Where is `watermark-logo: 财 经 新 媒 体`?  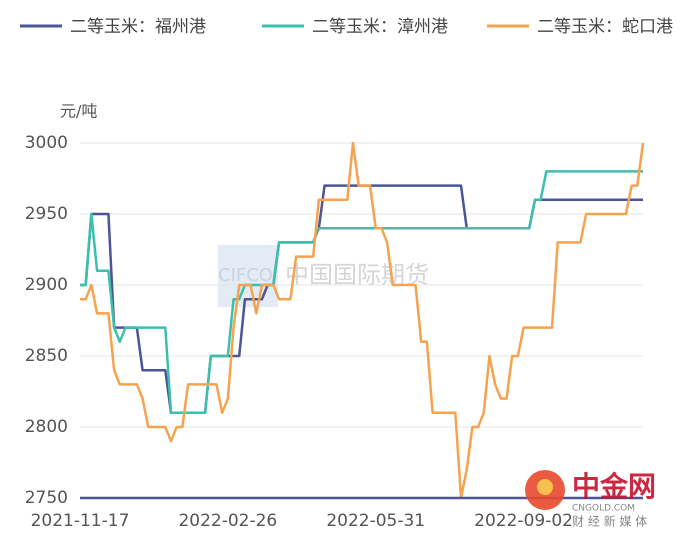
watermark-logo: 财 经 新 媒 体 is located at coordinates (609, 521).